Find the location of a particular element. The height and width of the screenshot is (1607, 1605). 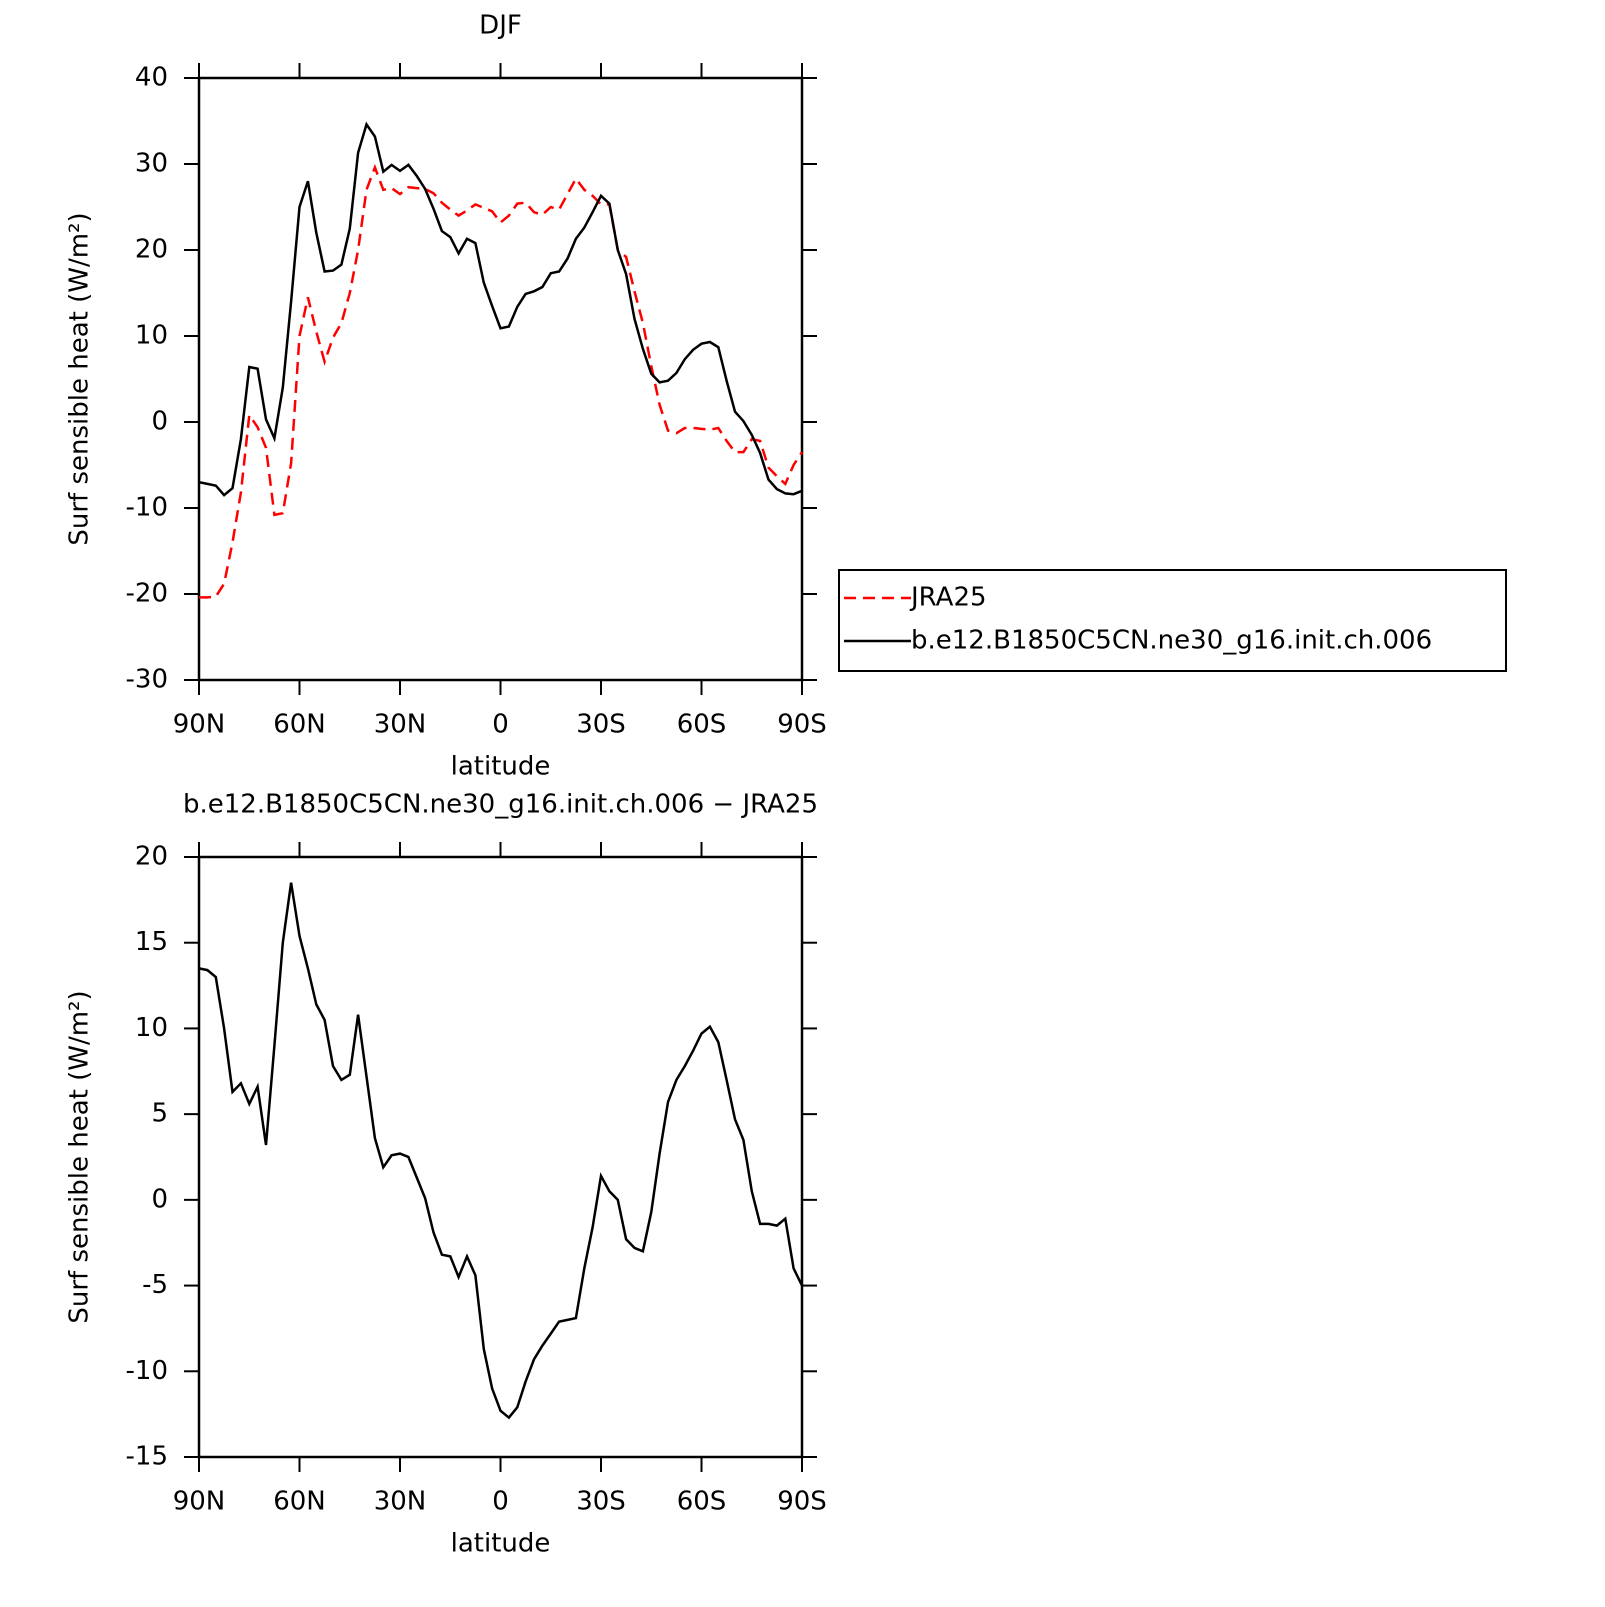

legend-label: JRA25 is located at coordinates (948, 598).